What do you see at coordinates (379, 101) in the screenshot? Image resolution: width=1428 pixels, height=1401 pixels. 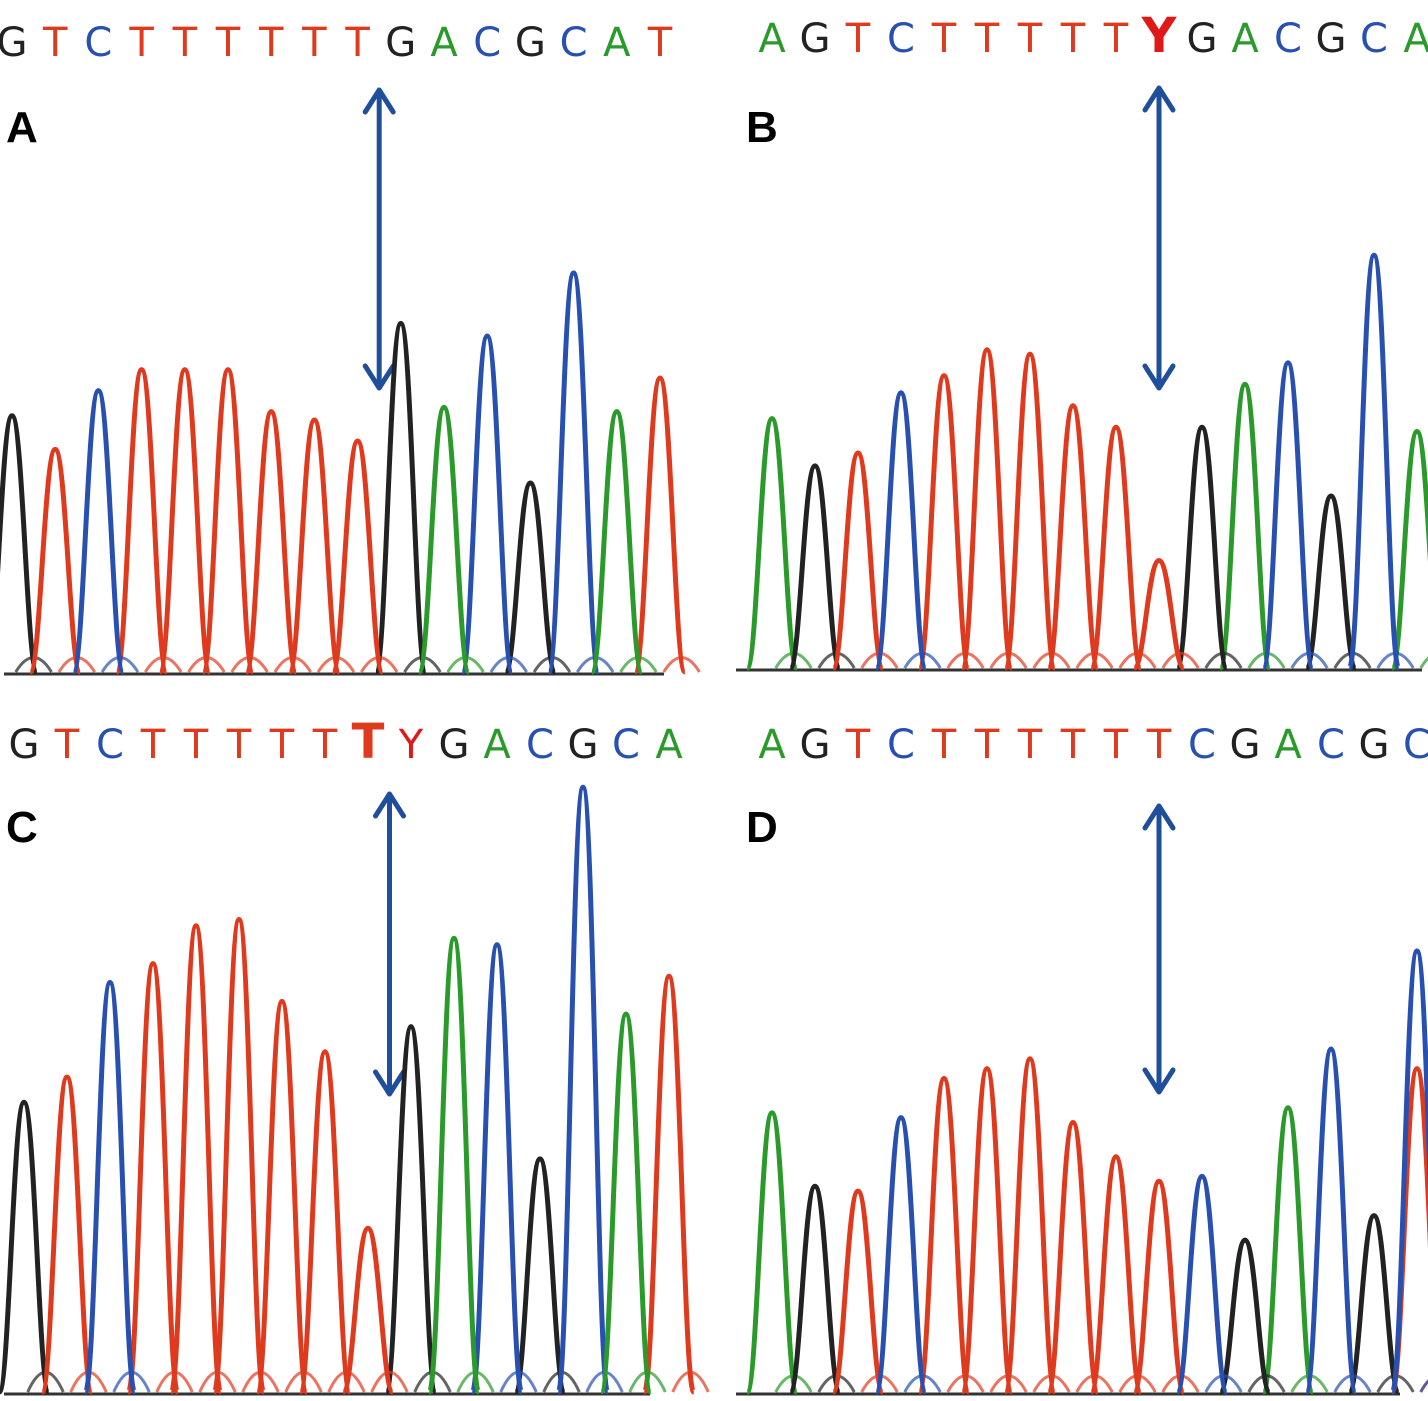 I see `arrow-head-top` at bounding box center [379, 101].